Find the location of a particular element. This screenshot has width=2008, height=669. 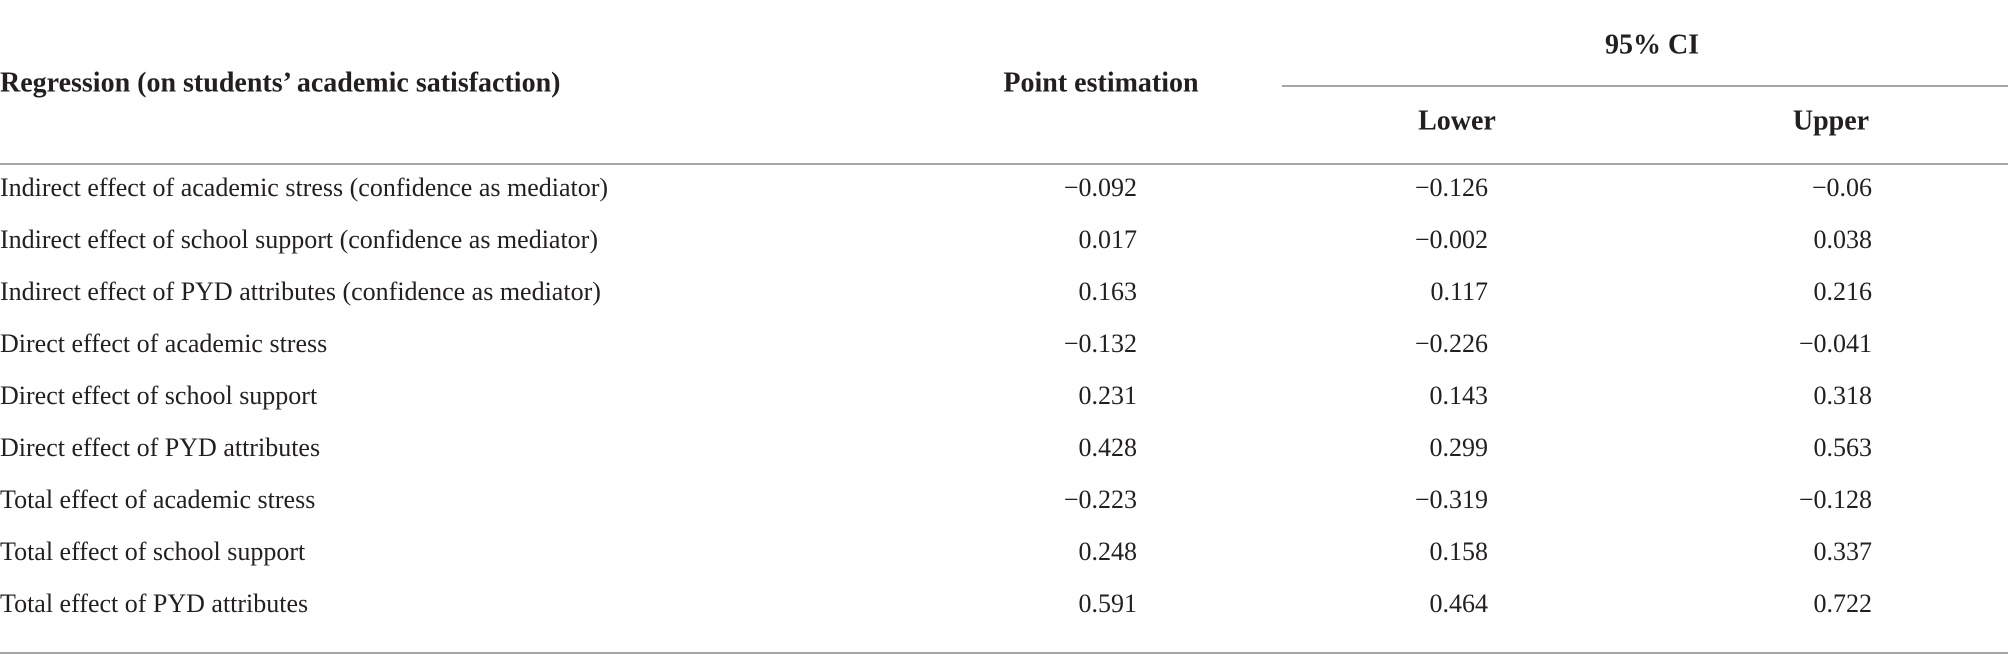

ci-lower: −0.226 is located at coordinates (1451, 343).